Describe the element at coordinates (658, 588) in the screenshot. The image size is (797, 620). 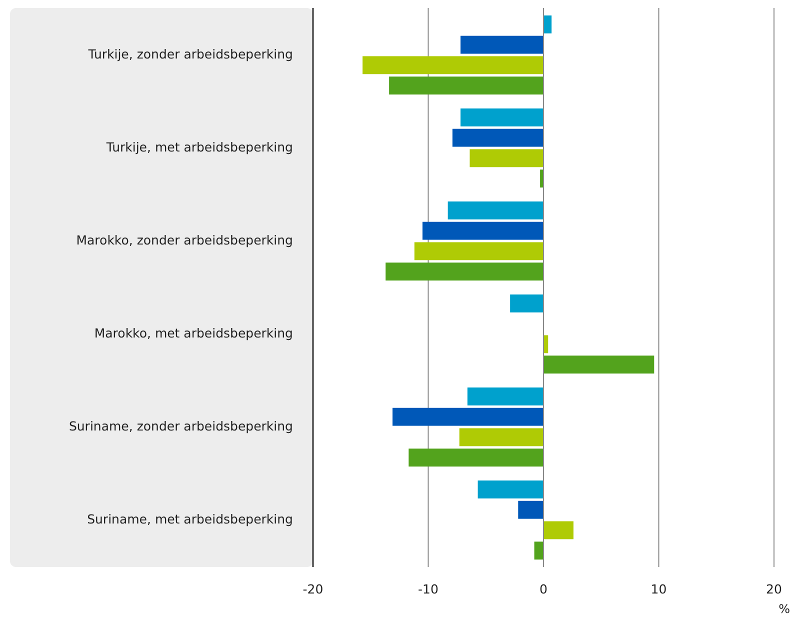
I see `x-tick-label: 10` at that location.